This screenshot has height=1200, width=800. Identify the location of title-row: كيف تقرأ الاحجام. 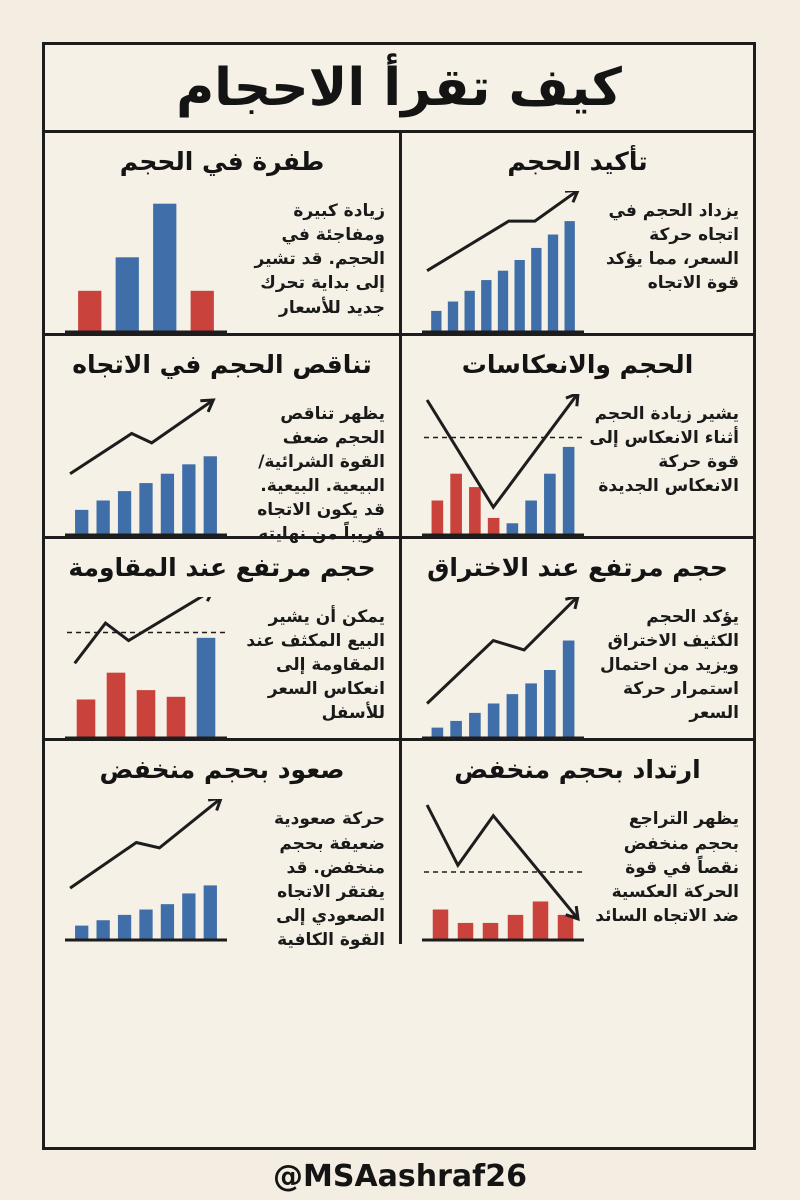
(399, 89).